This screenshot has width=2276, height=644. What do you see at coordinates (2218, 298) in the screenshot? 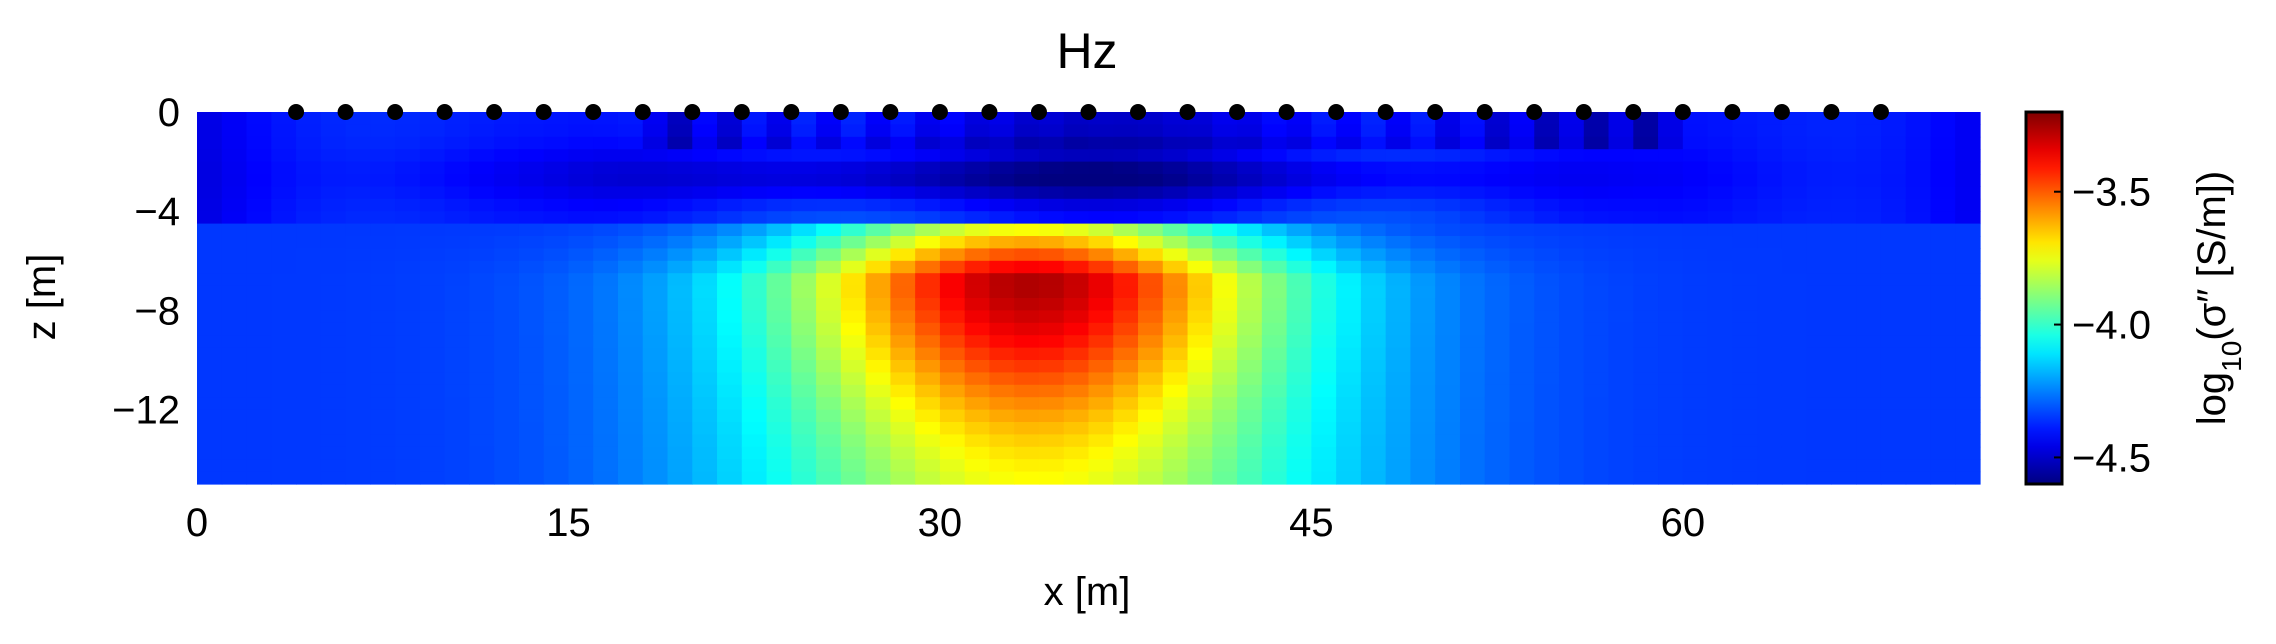
I see `colorbar-label: log10(σ″ [S/m])` at bounding box center [2218, 298].